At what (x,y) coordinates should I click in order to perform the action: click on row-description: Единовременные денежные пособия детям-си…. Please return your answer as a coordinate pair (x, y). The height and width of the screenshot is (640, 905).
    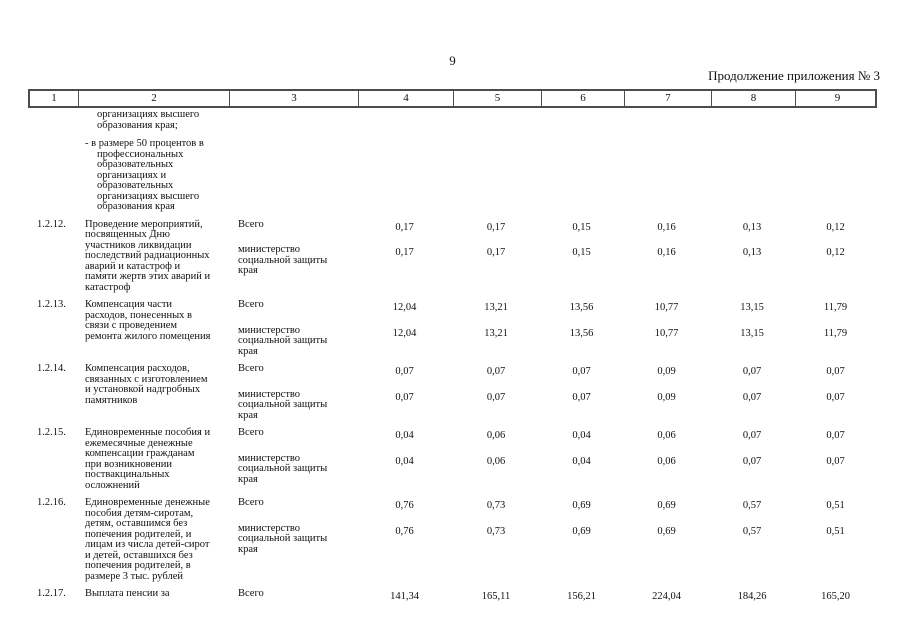
    Looking at the image, I should click on (147, 539).